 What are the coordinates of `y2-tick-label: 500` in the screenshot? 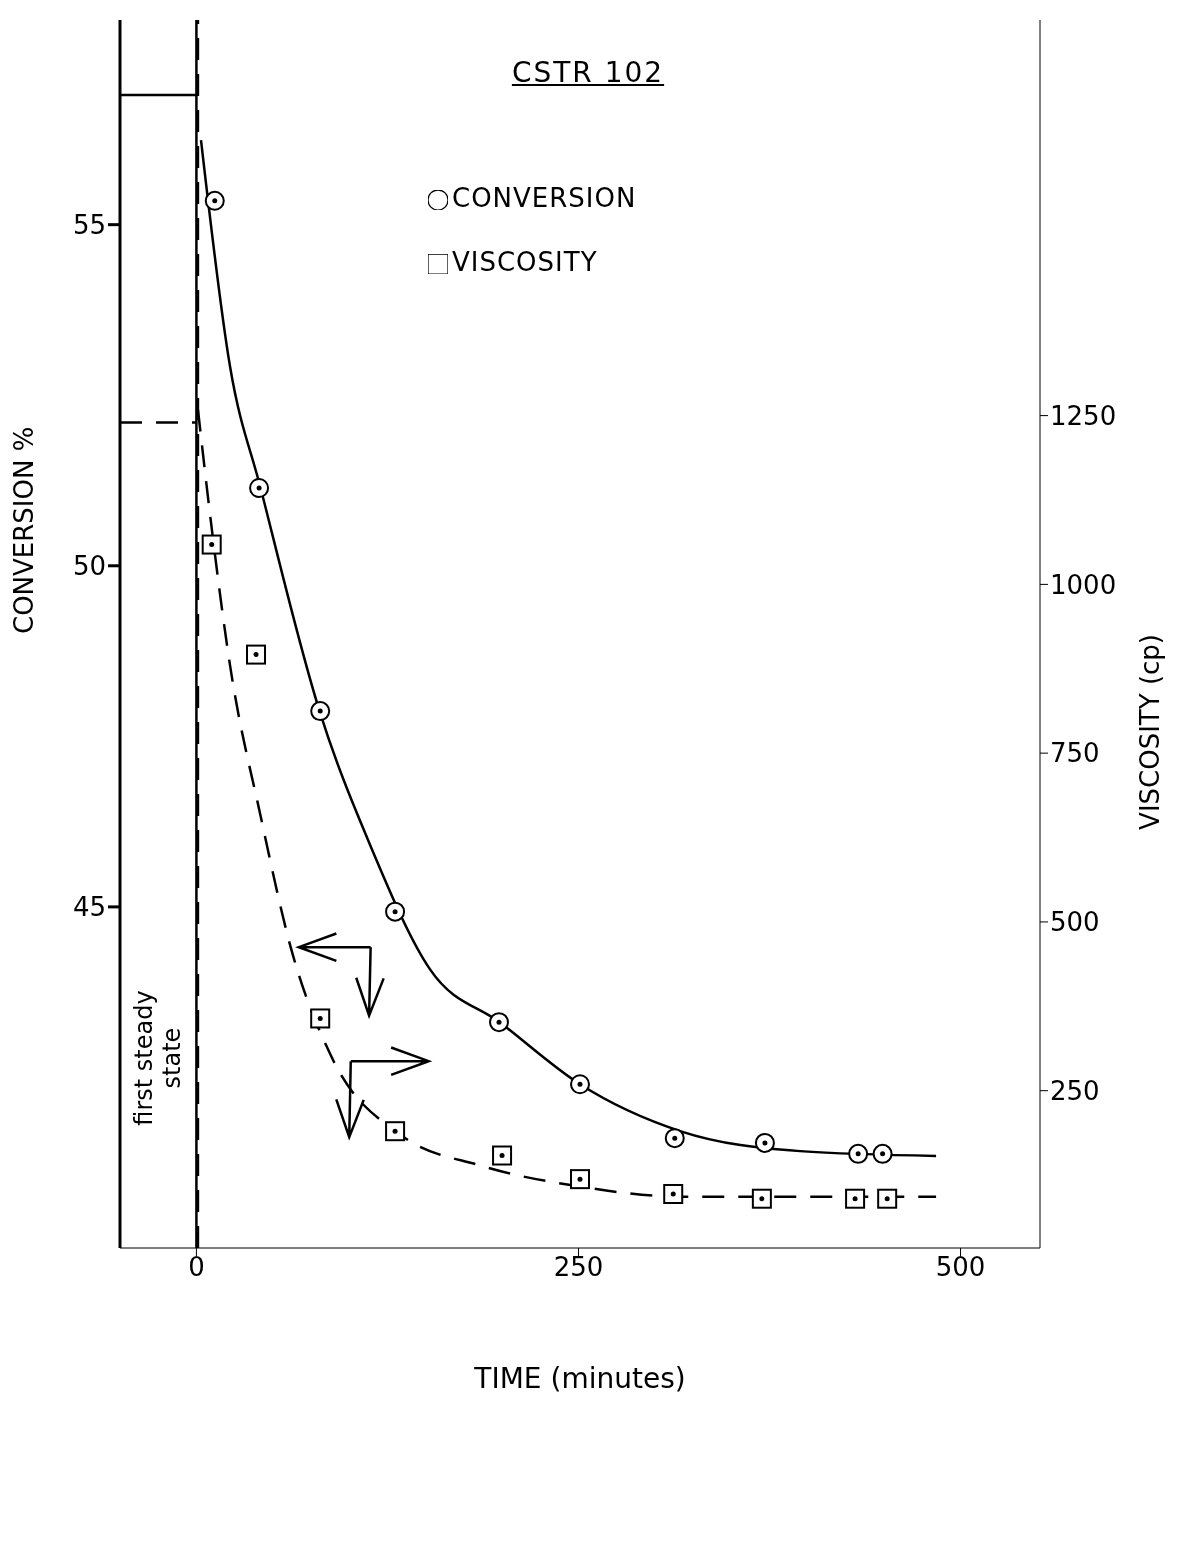 It's located at (1075, 922).